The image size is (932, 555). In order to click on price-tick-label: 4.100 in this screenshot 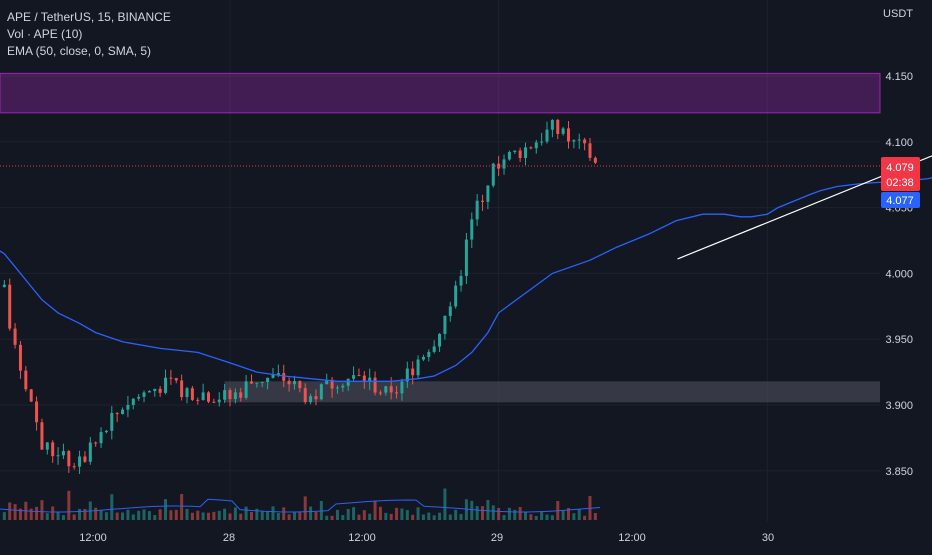, I will do `click(899, 143)`.